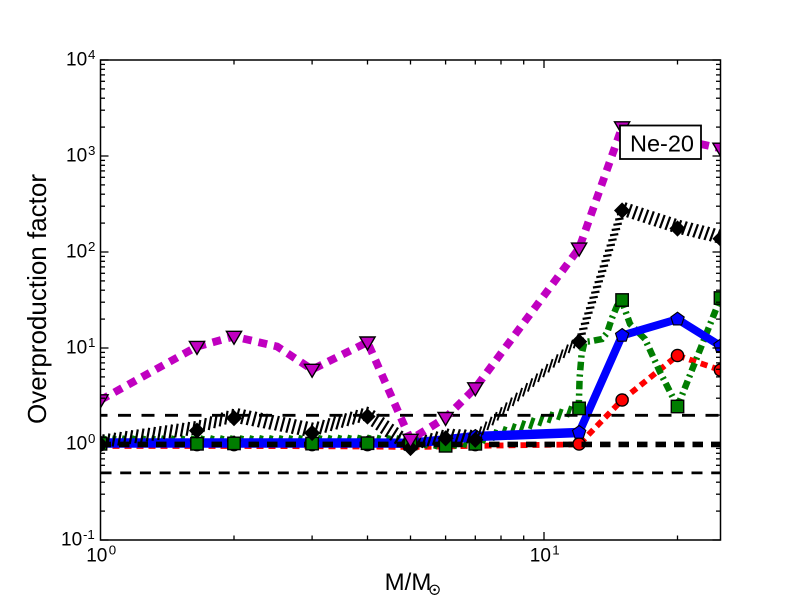 Image resolution: width=800 pixels, height=600 pixels. Describe the element at coordinates (89, 534) in the screenshot. I see `svg-text: -1` at that location.